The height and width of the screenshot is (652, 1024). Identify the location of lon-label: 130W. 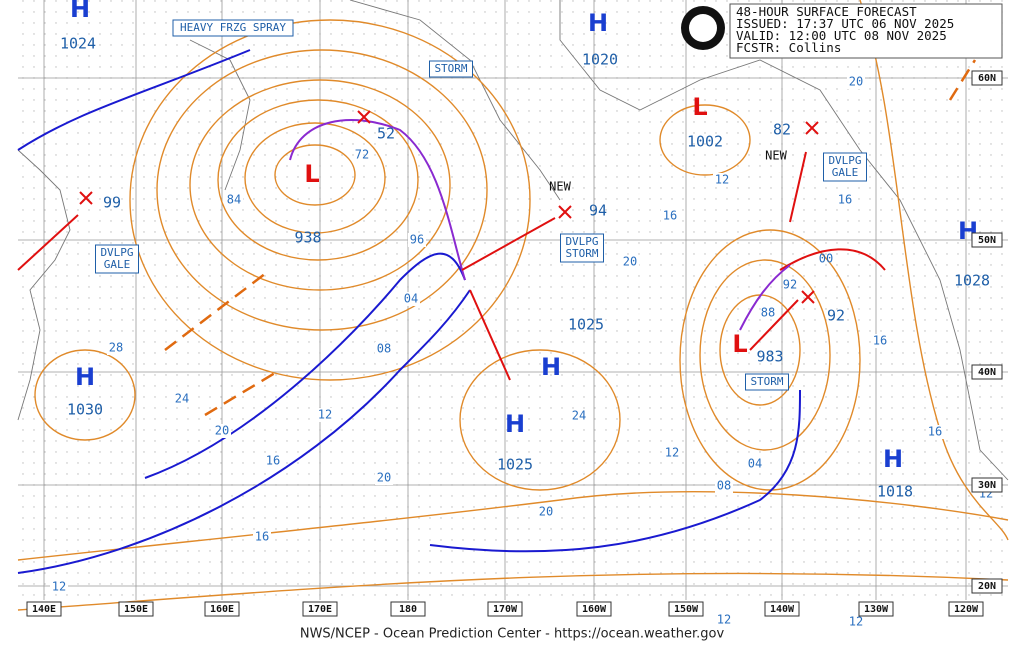
(876, 609).